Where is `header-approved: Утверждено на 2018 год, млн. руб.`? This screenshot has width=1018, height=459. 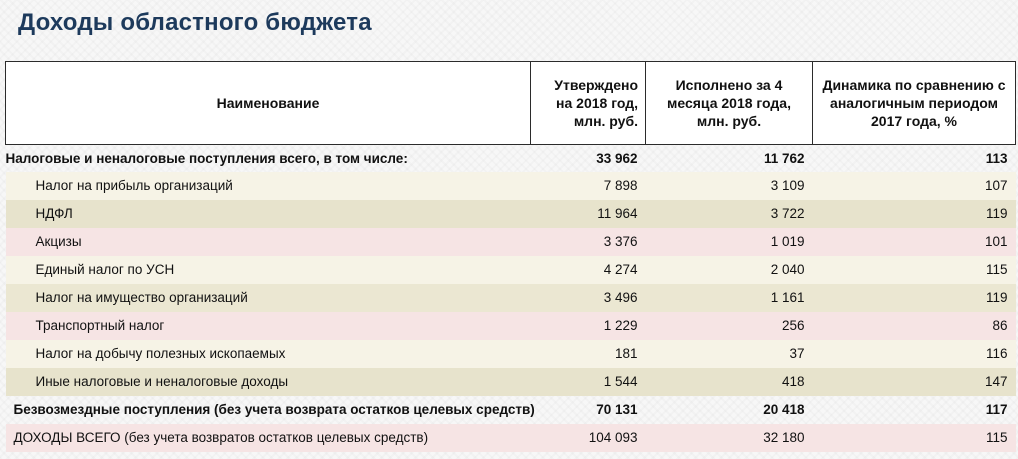
header-approved: Утверждено на 2018 год, млн. руб. is located at coordinates (588, 103).